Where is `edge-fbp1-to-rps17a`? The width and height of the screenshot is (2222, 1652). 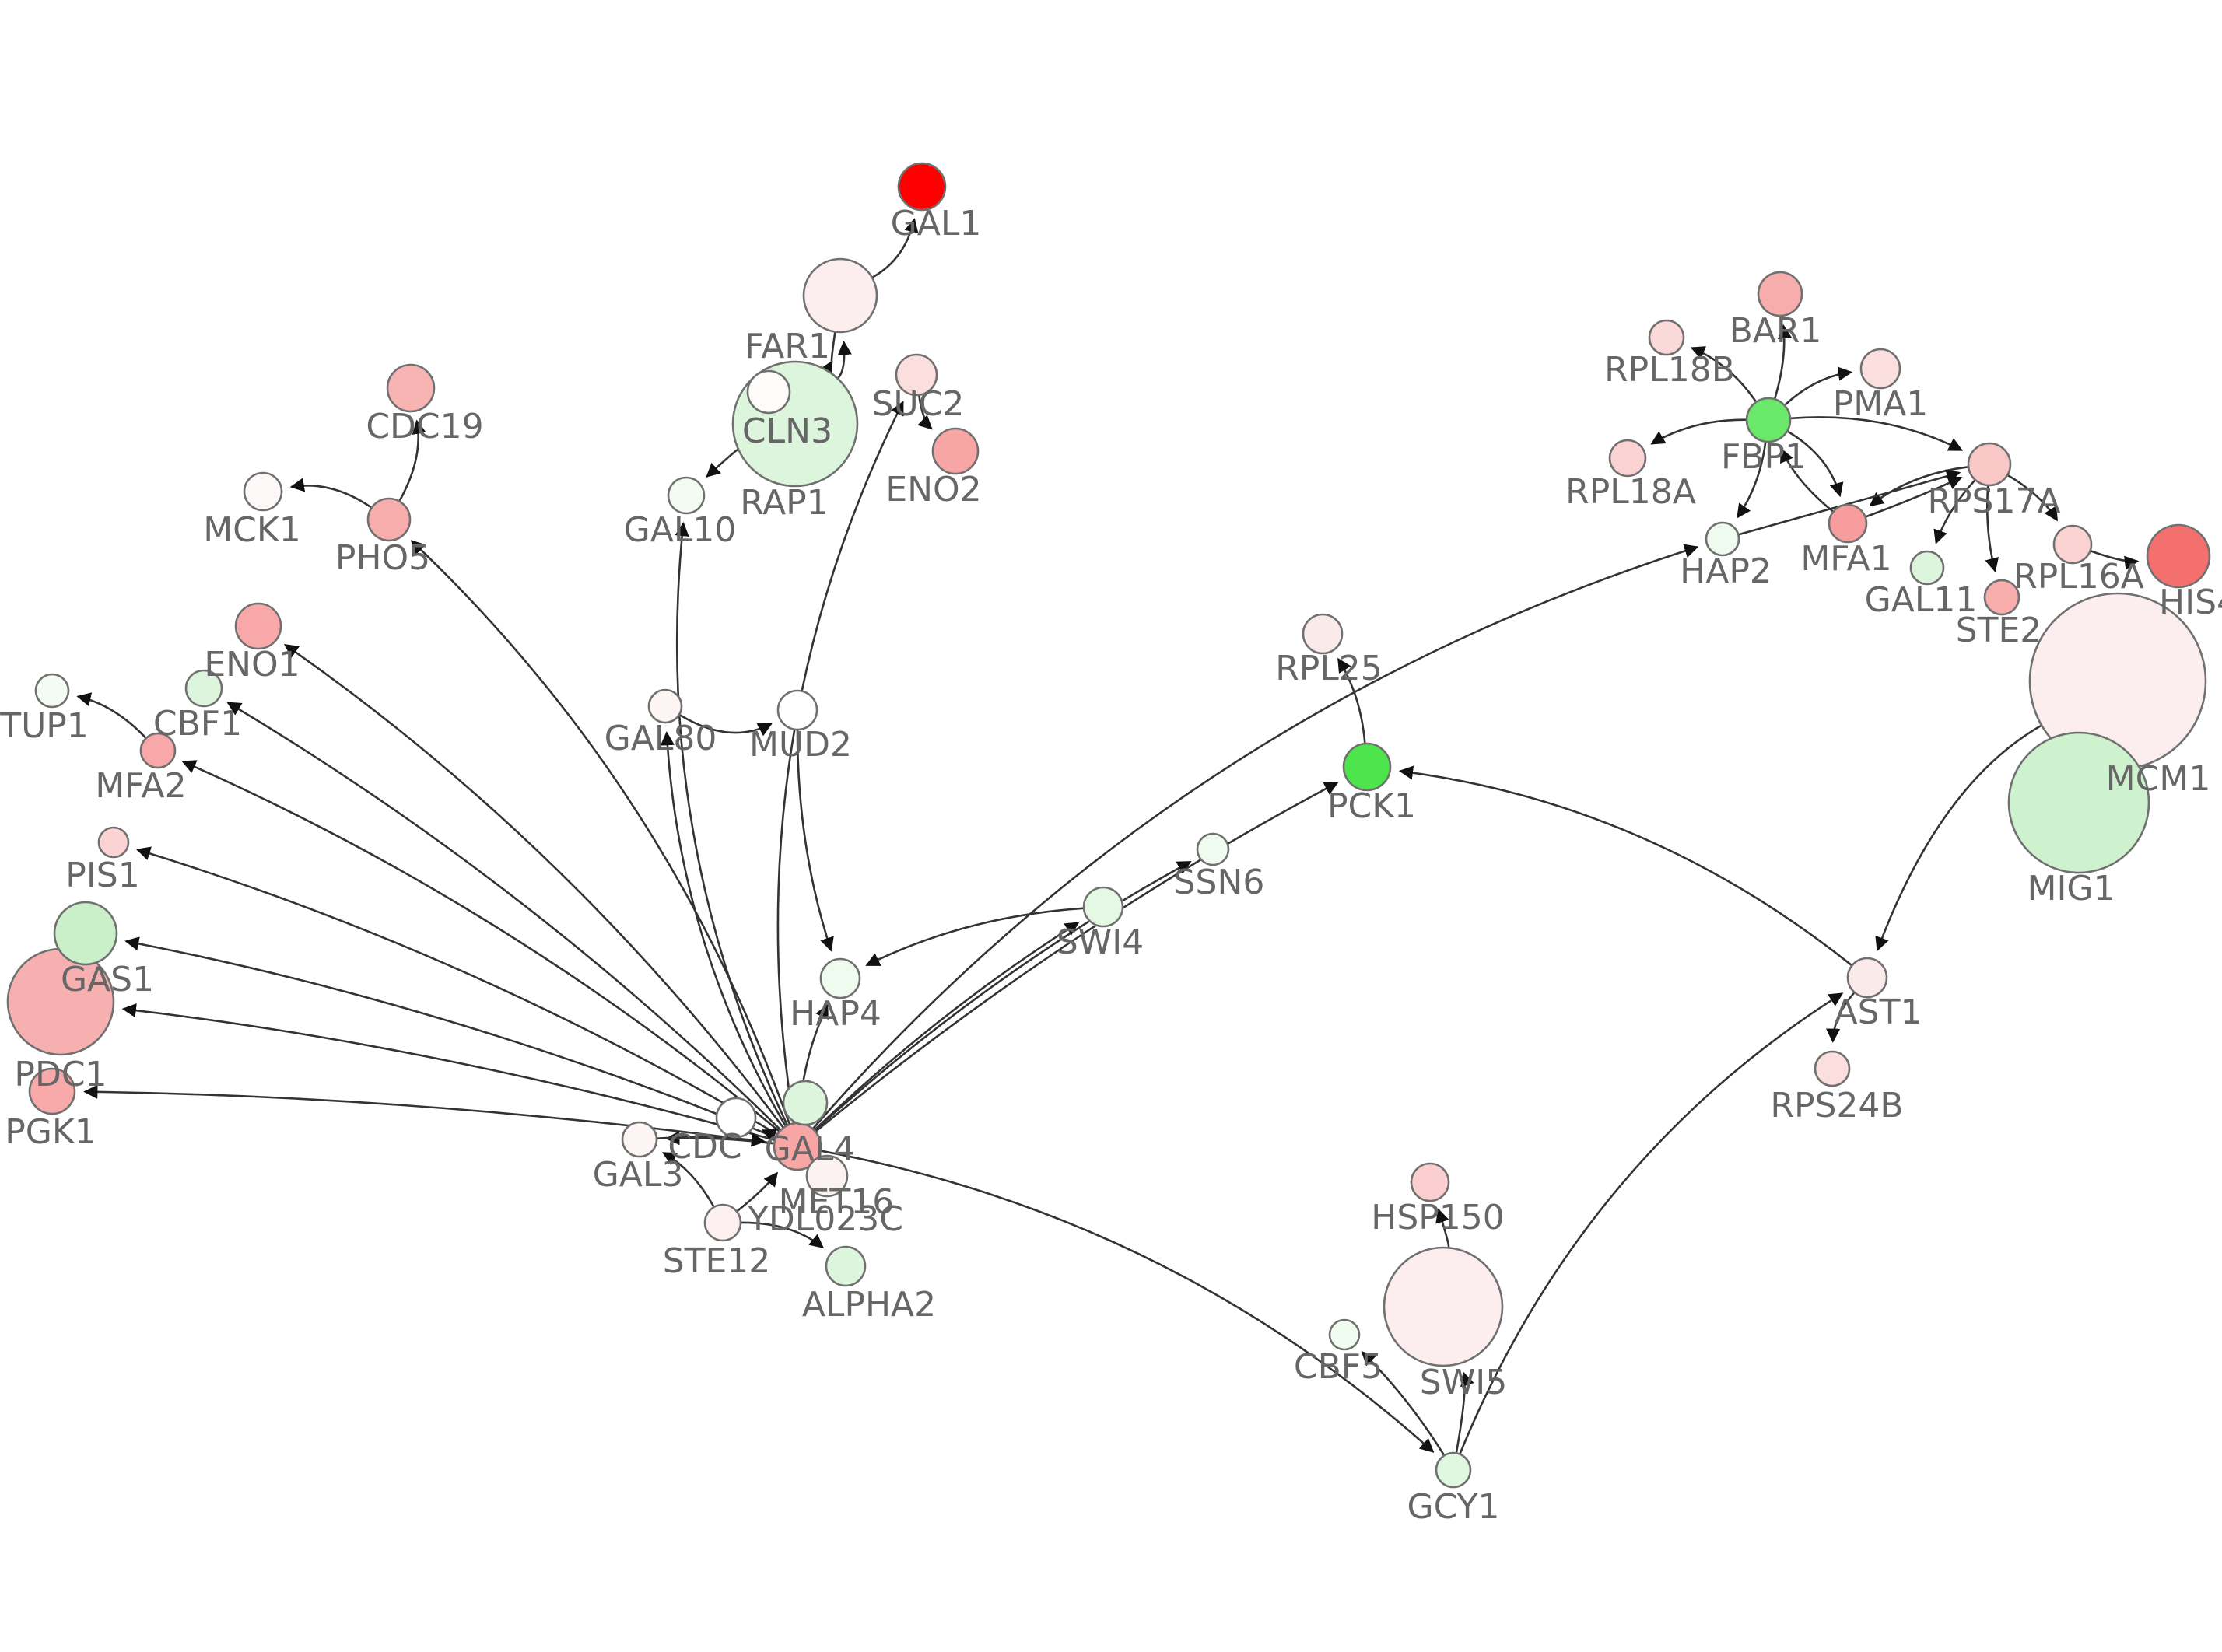 edge-fbp1-to-rps17a is located at coordinates (1877, 434).